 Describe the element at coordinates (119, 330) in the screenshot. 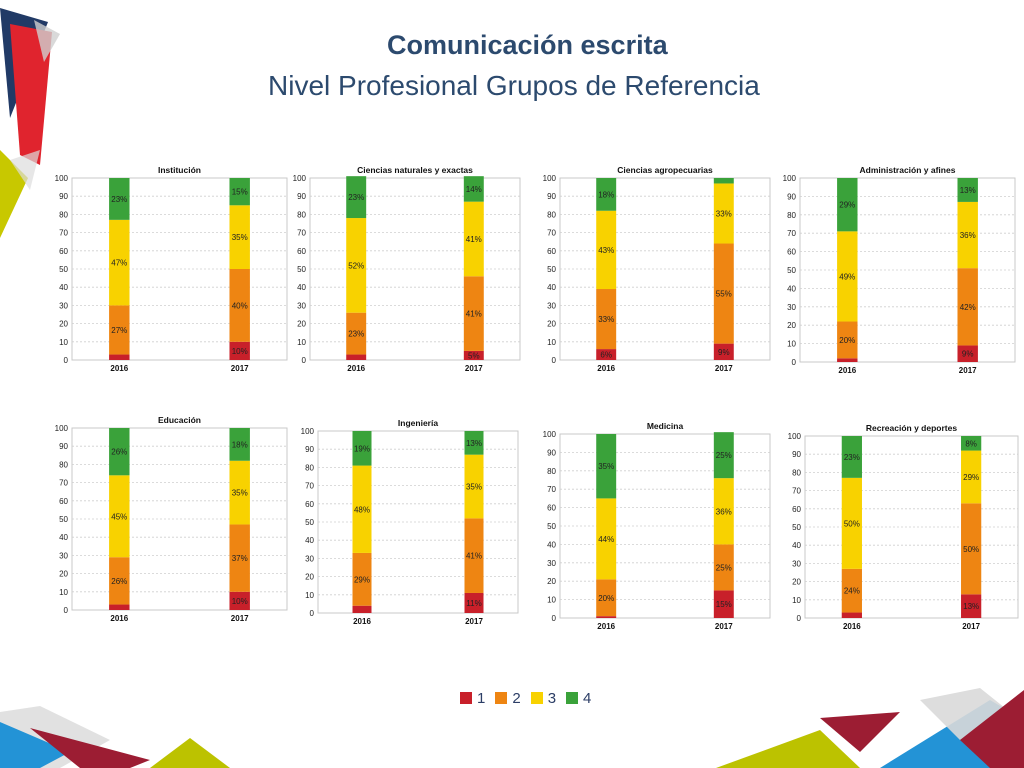

I see `data-label: 27%` at that location.